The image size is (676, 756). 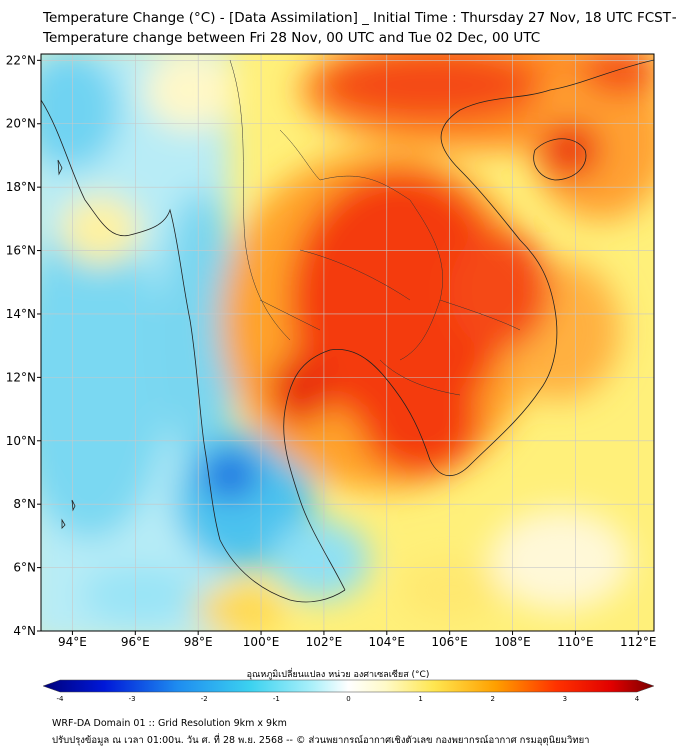 I want to click on lon-tick-label: 98°E, so click(x=198, y=642).